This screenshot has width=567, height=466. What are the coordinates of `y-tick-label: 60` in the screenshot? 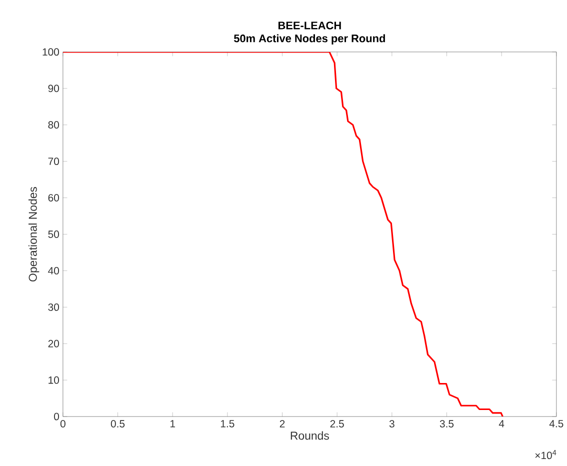 It's located at (54, 198).